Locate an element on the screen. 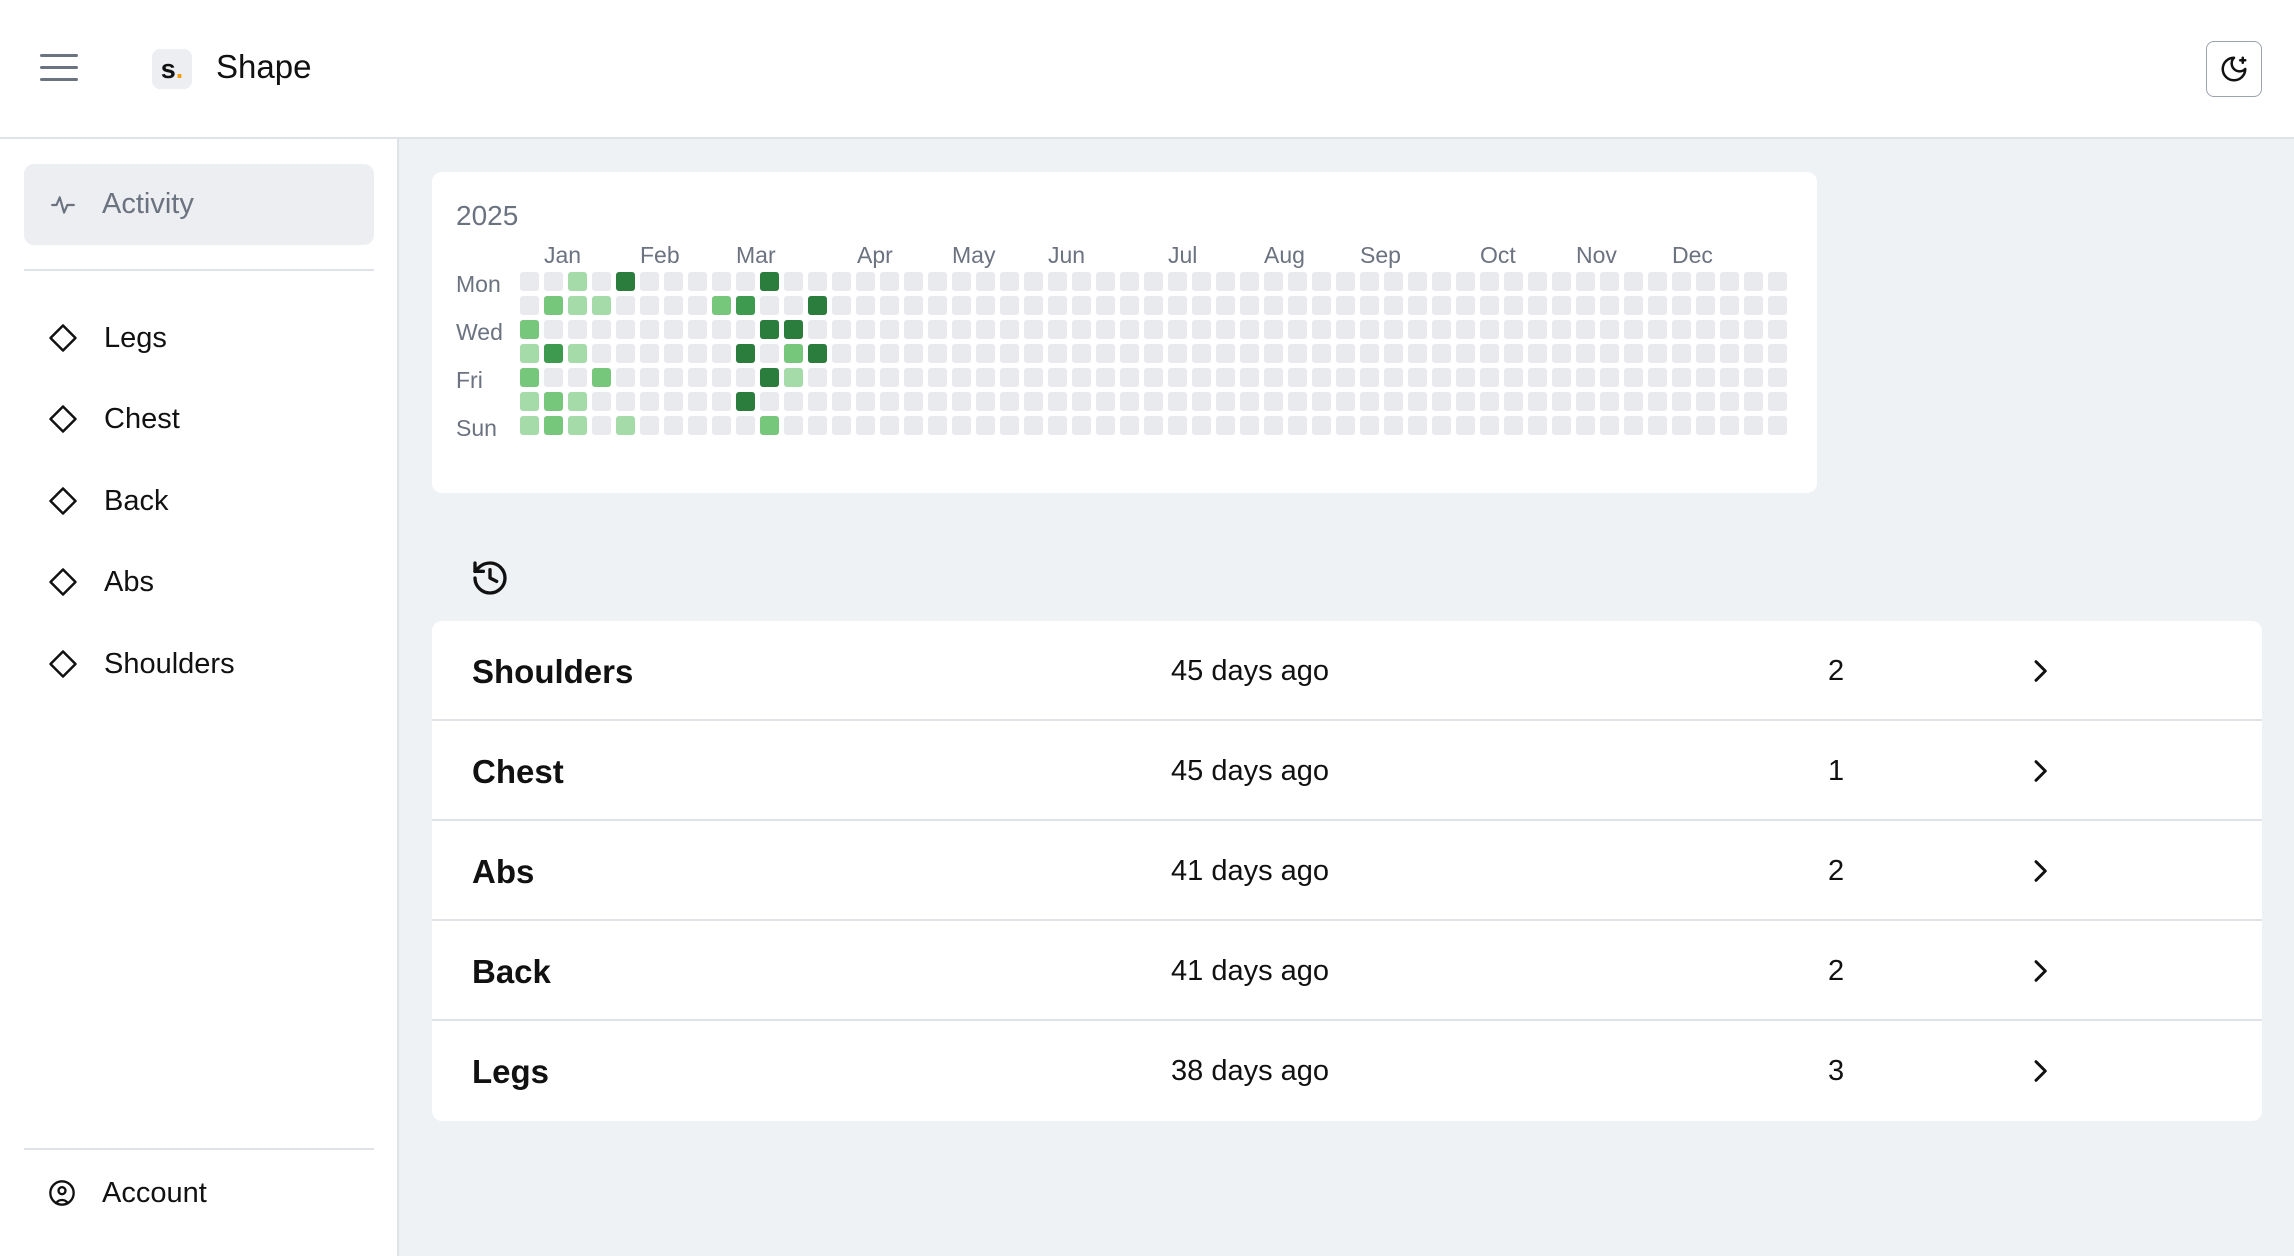 The width and height of the screenshot is (2294, 1256). table-row: Legs 38 days ago 3 is located at coordinates (1347, 1071).